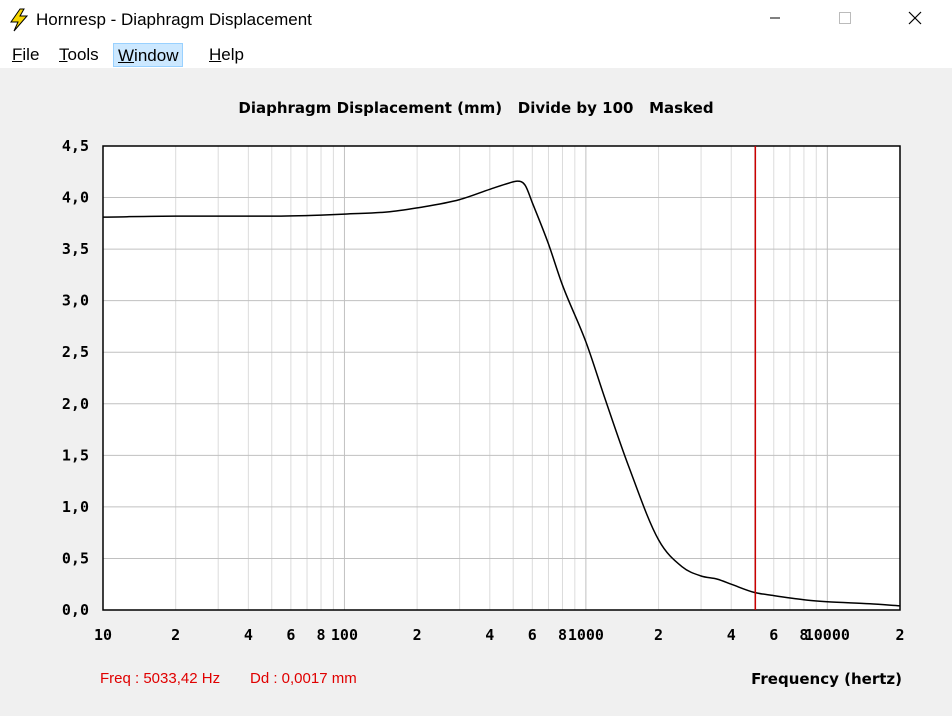 The height and width of the screenshot is (716, 952). I want to click on minimize-button, so click(775, 20).